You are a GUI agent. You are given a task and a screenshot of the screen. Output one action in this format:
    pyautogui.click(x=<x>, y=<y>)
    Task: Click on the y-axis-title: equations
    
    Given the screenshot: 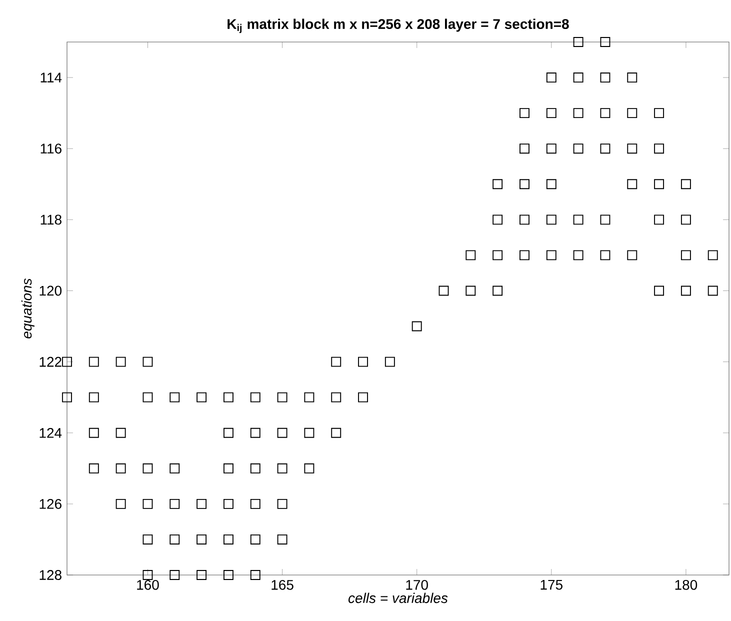 What is the action you would take?
    pyautogui.click(x=27, y=308)
    